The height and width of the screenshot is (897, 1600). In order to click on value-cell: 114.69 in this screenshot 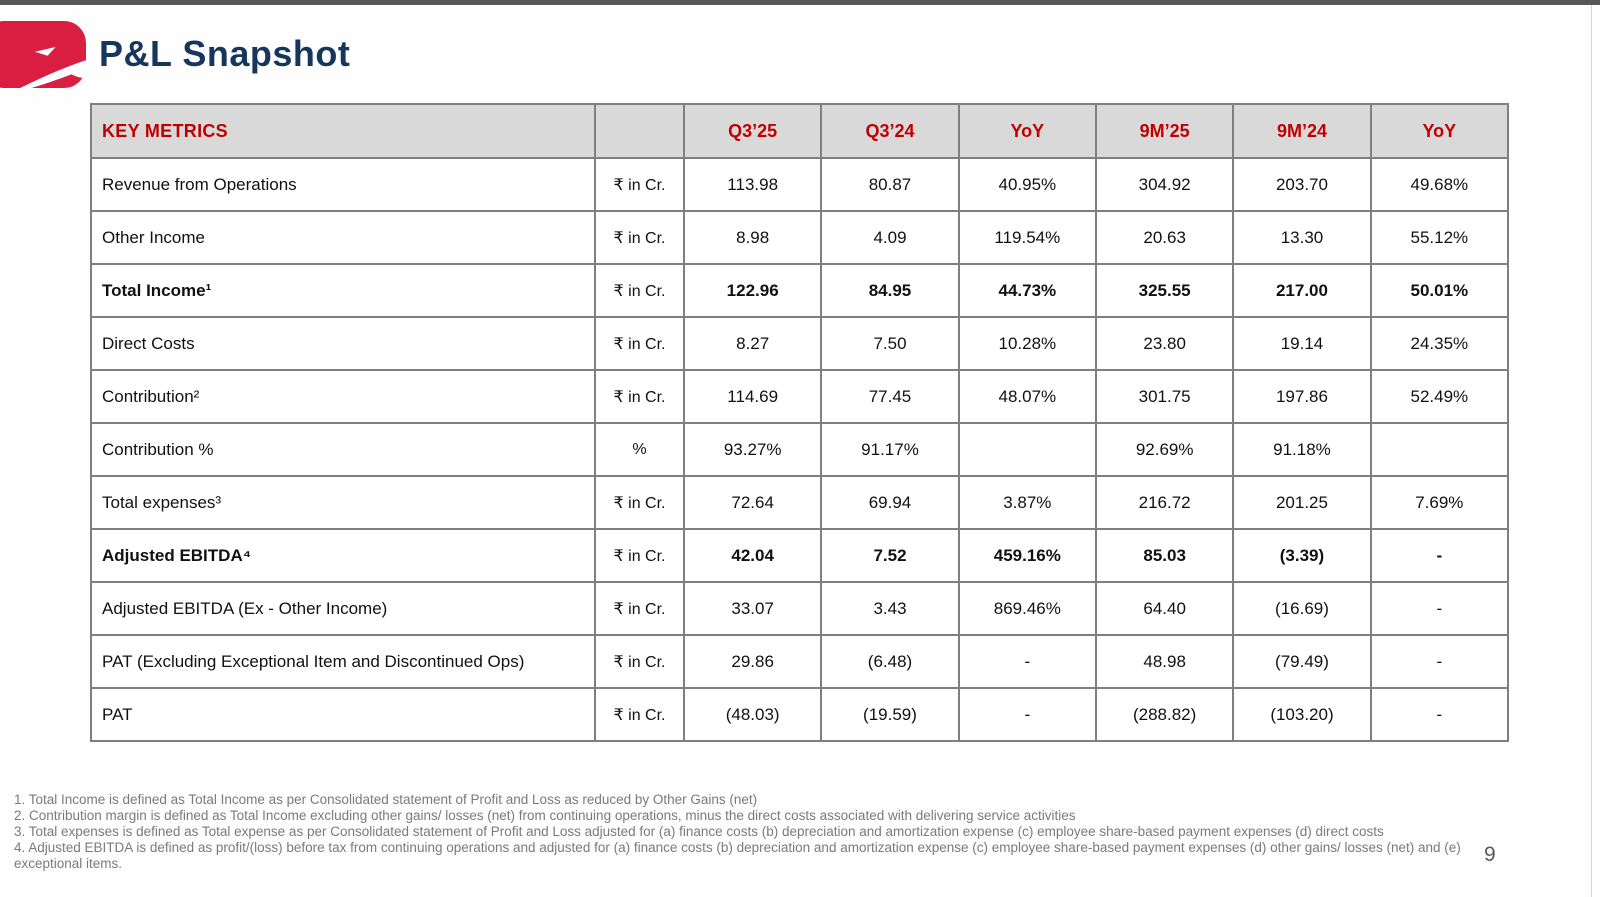, I will do `click(752, 396)`.